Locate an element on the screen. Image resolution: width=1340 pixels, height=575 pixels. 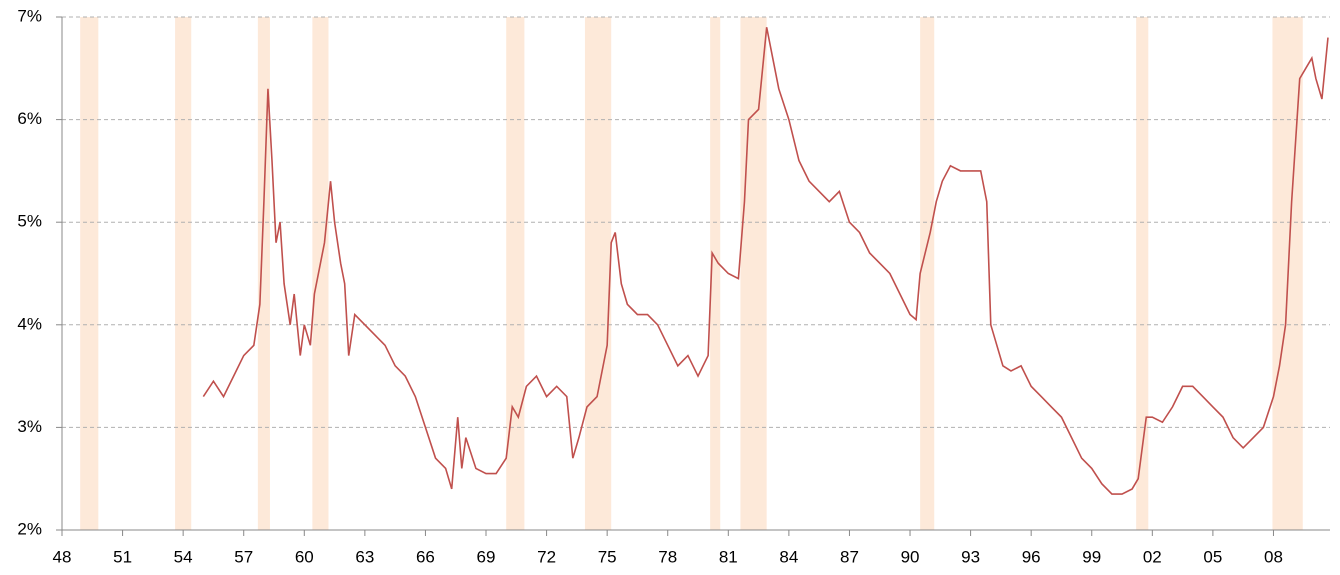
x-tick-label: 60 is located at coordinates (304, 556).